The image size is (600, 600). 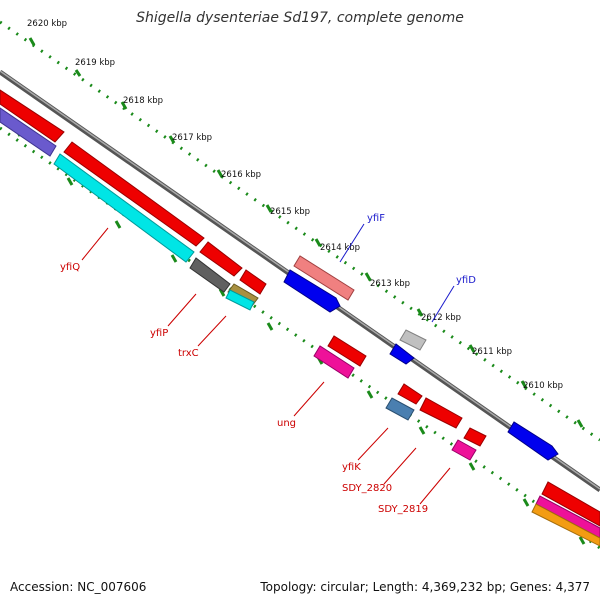 I want to click on tick-label: 2620 kbp, so click(x=47, y=24).